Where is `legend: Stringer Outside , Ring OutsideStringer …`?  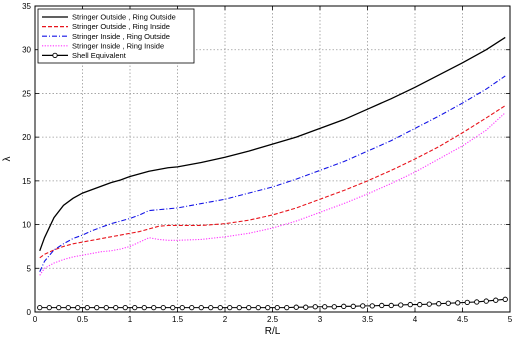
legend: Stringer Outside , Ring OutsideStringer … is located at coordinates (116, 36).